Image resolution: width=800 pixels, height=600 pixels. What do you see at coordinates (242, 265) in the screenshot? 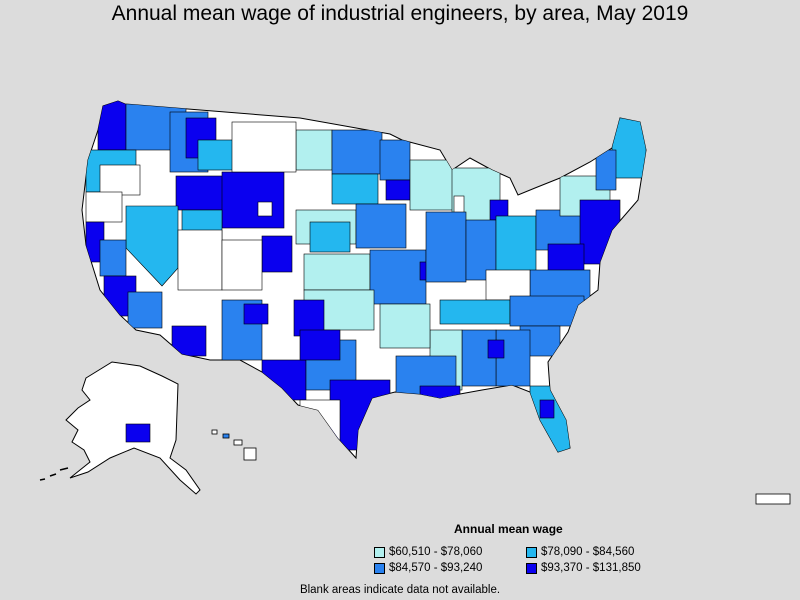
I see `region-co` at bounding box center [242, 265].